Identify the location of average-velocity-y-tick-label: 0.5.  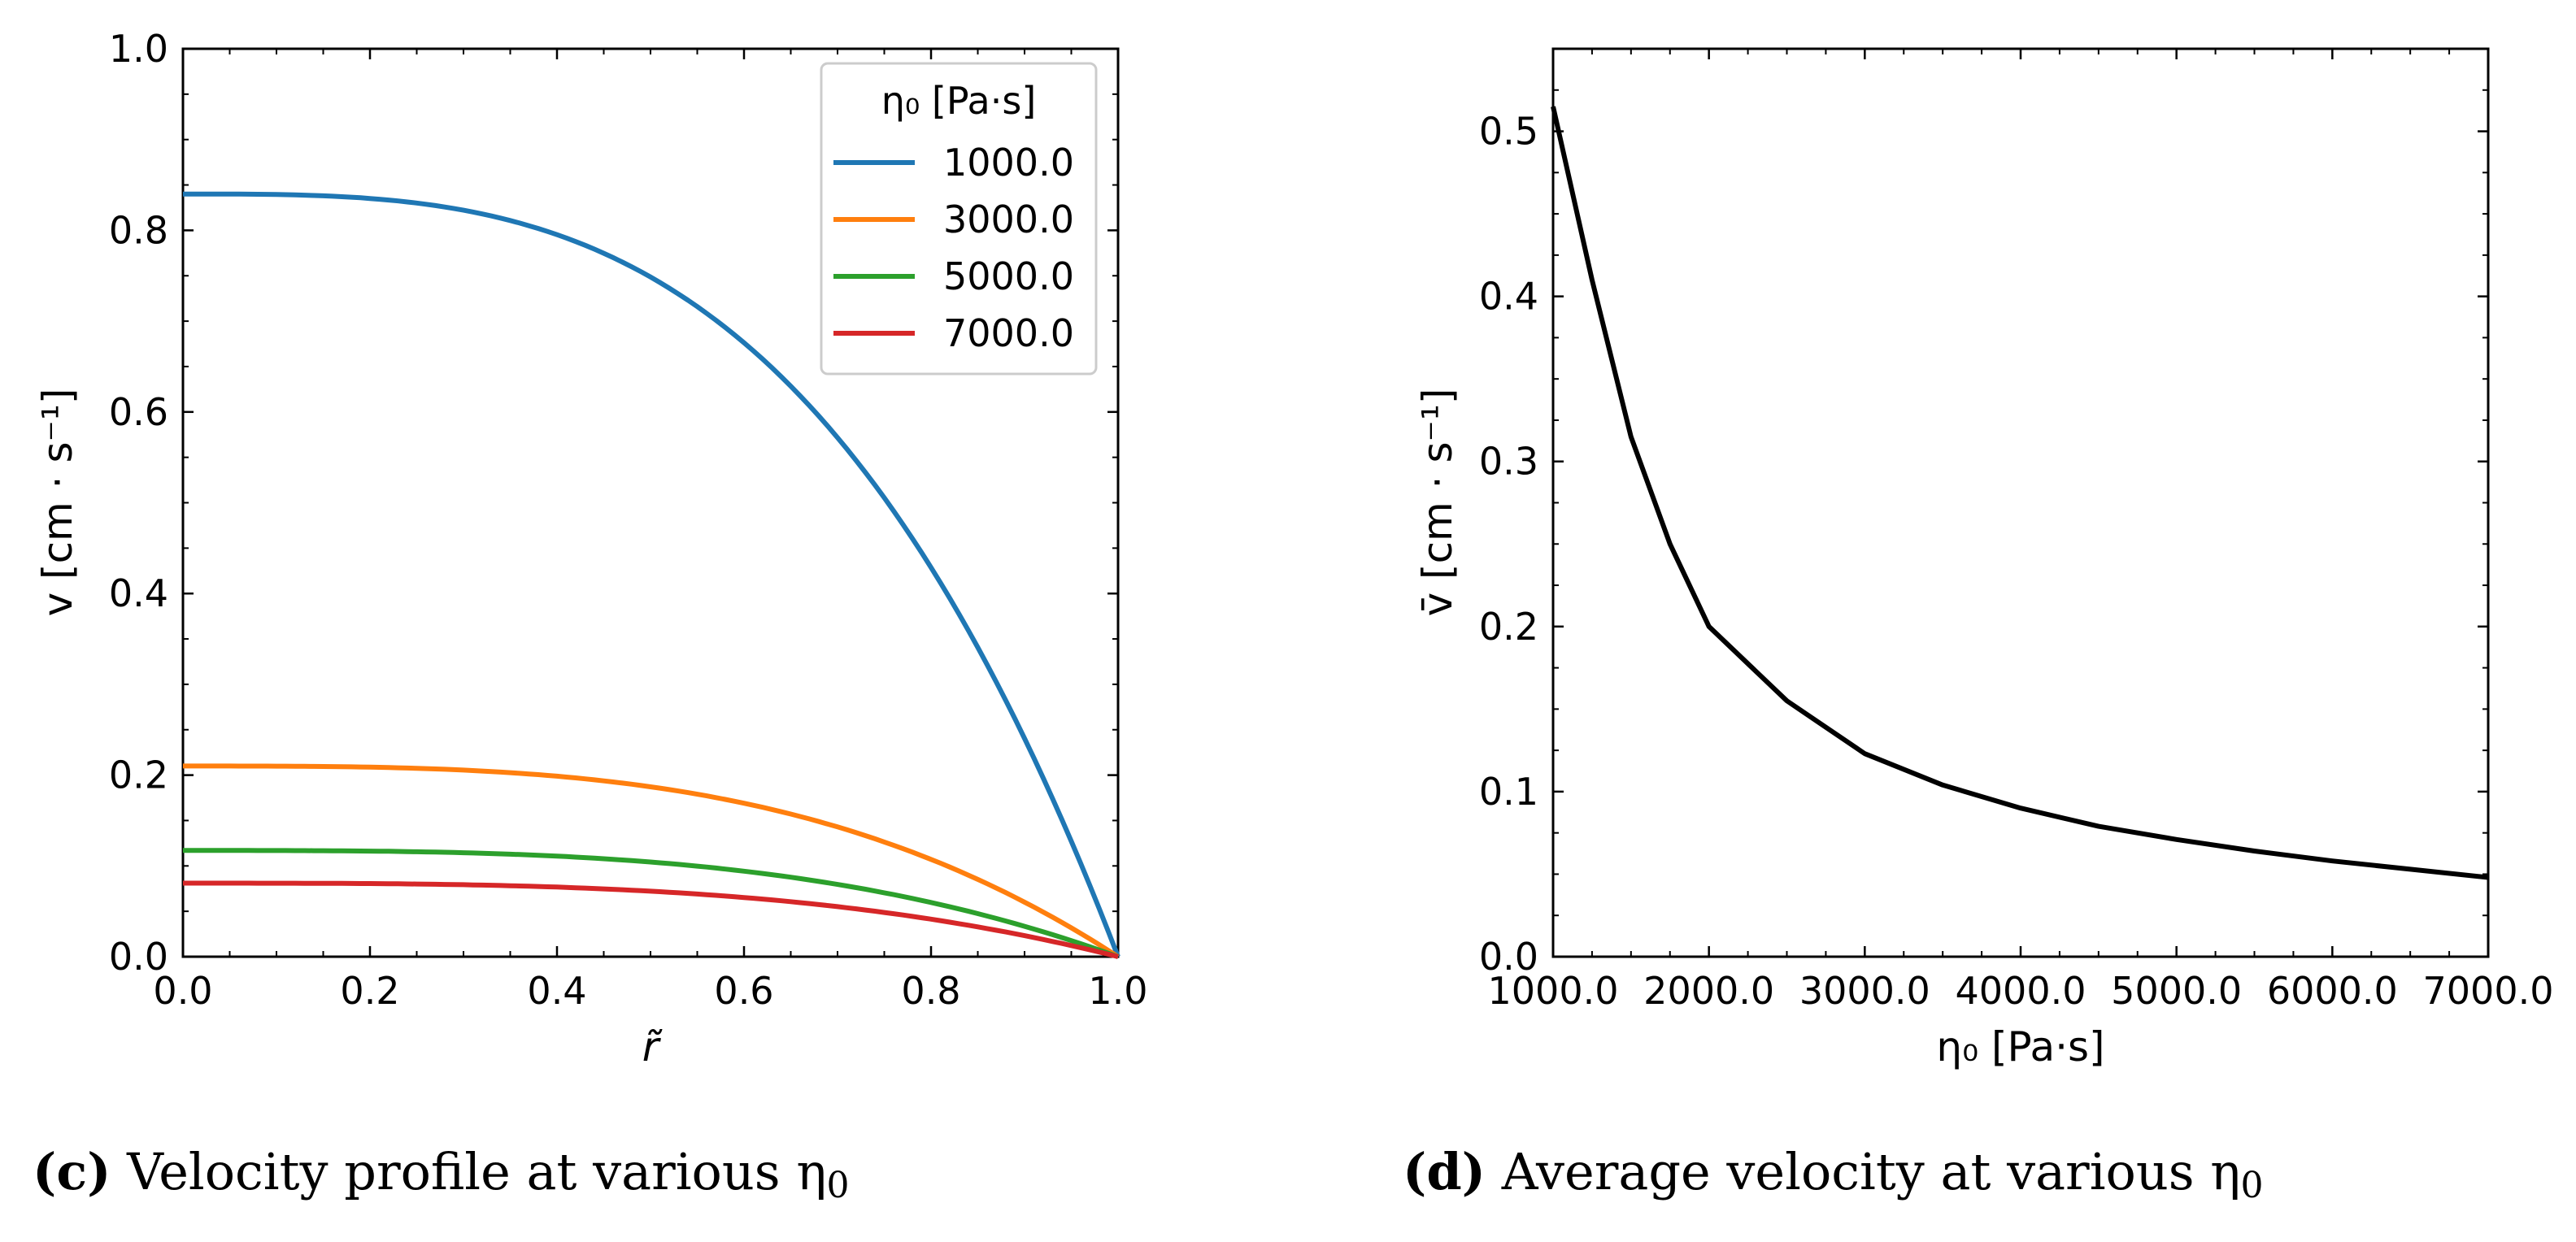
(1509, 132).